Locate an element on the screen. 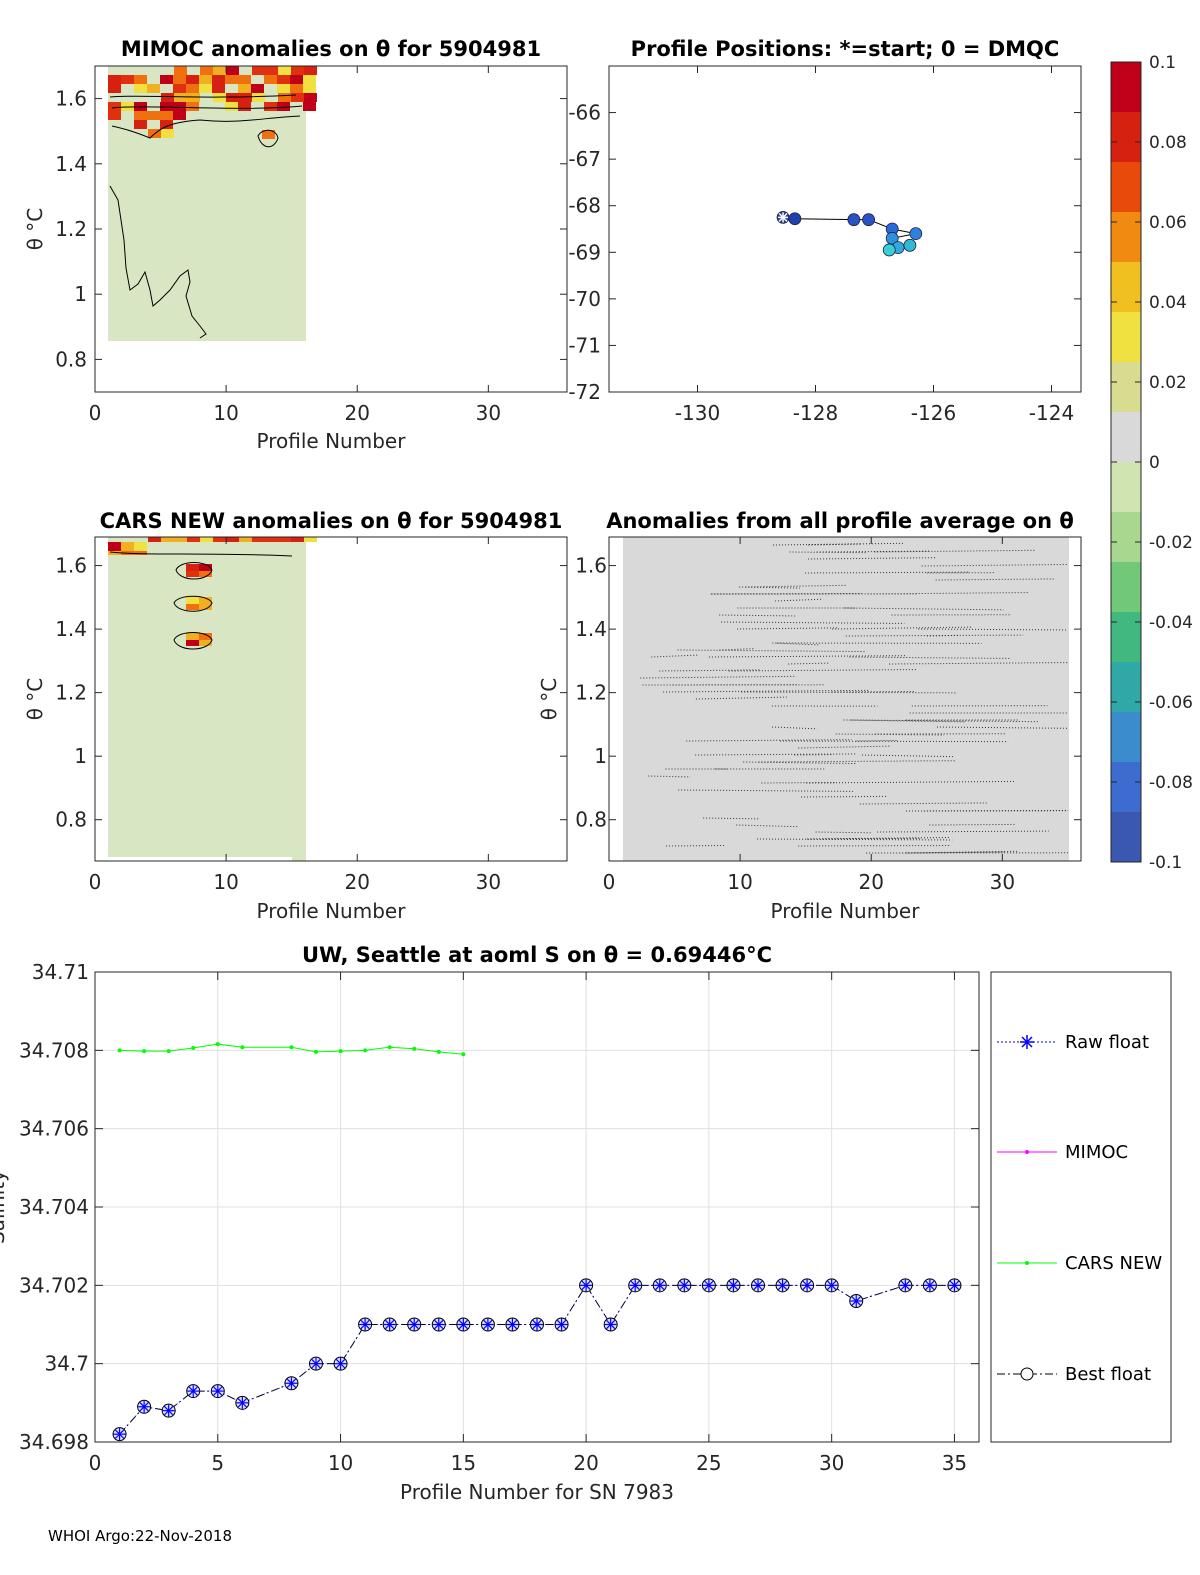  legend-box is located at coordinates (1081, 1207).